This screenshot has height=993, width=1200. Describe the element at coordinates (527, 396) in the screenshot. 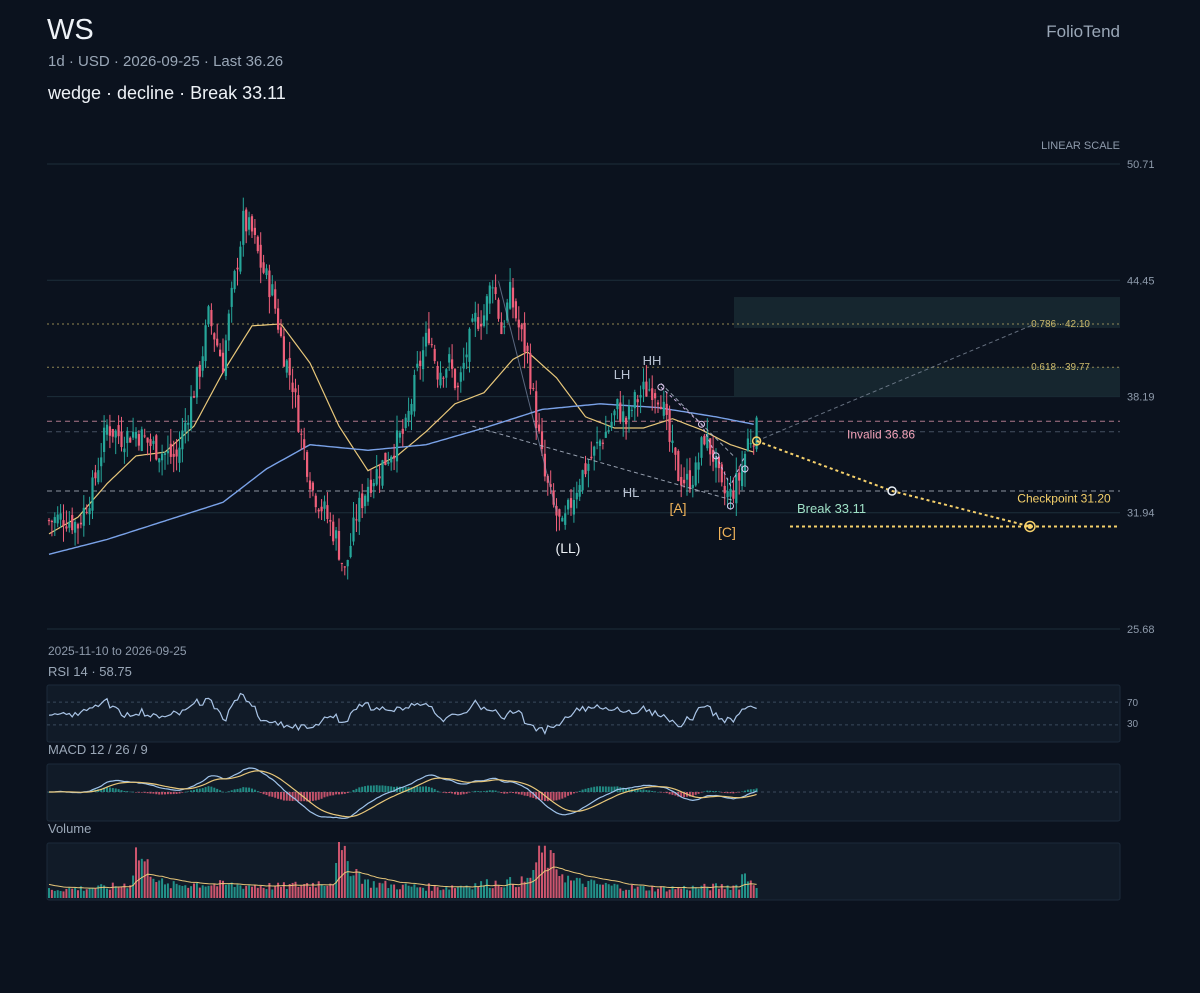

I see `swing-line` at that location.